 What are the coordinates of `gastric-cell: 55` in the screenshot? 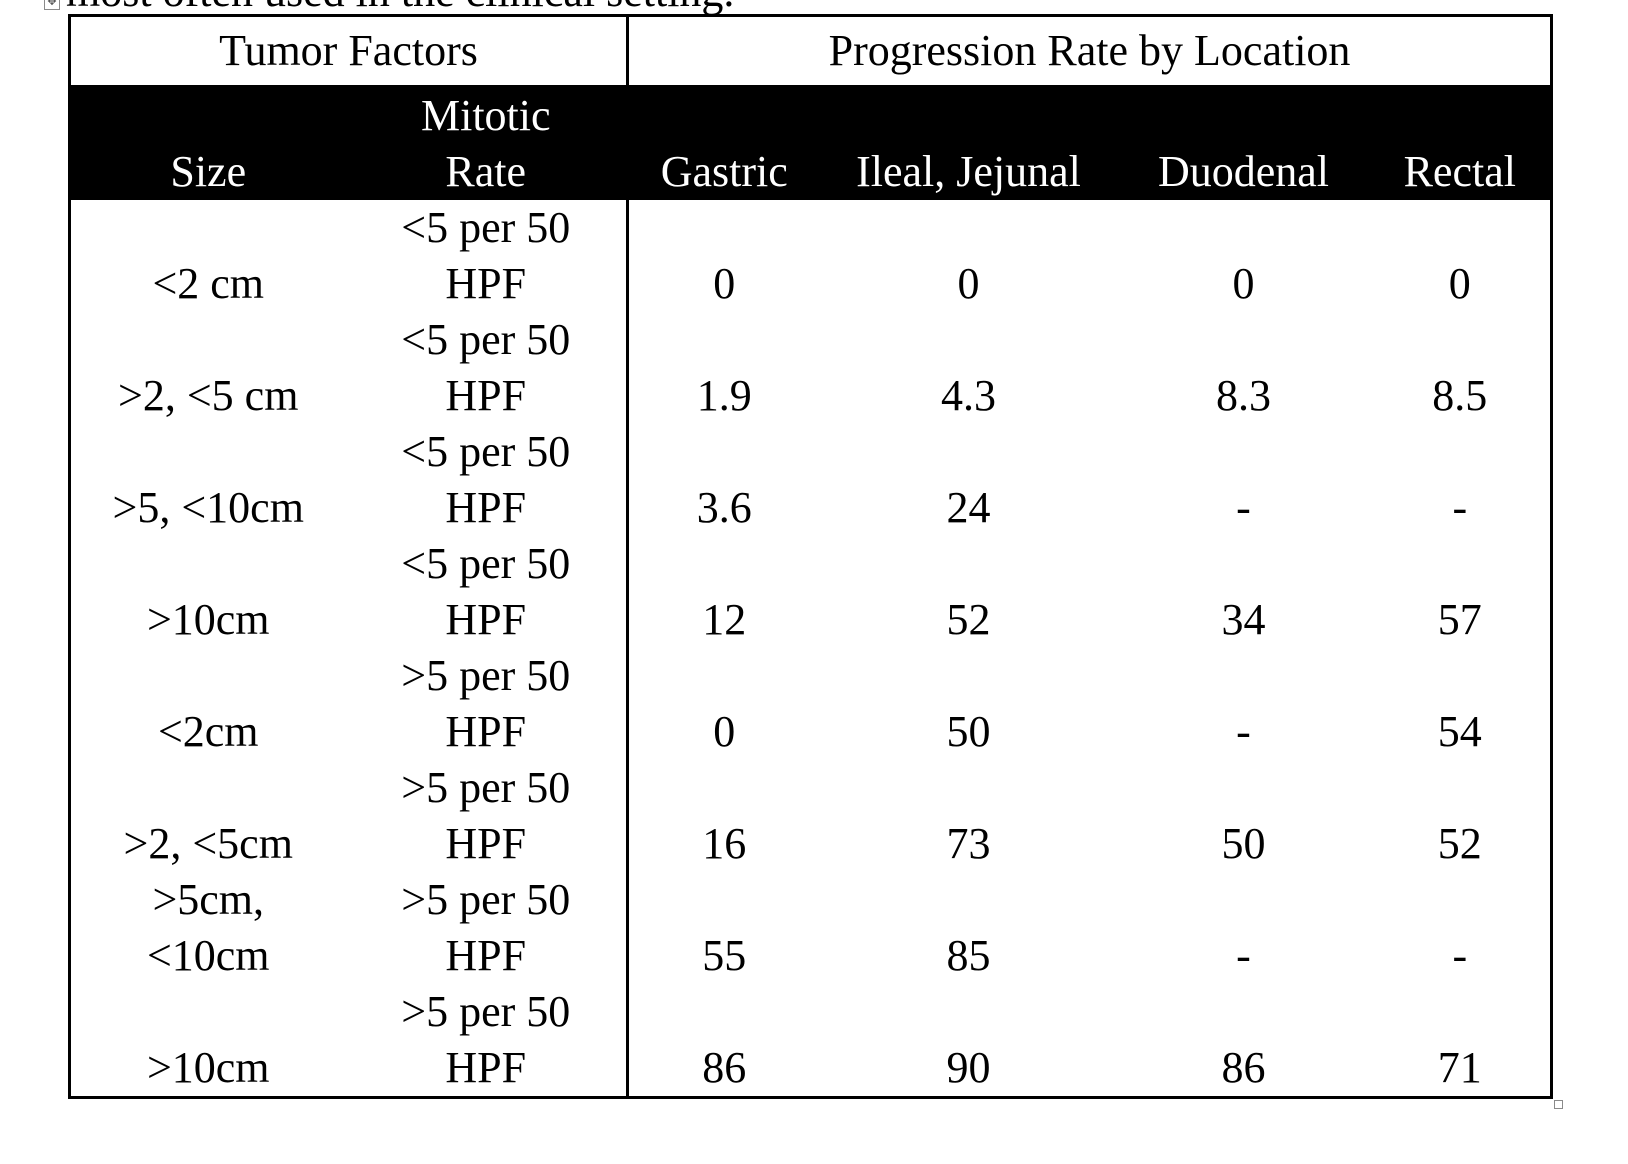 It's located at (724, 955).